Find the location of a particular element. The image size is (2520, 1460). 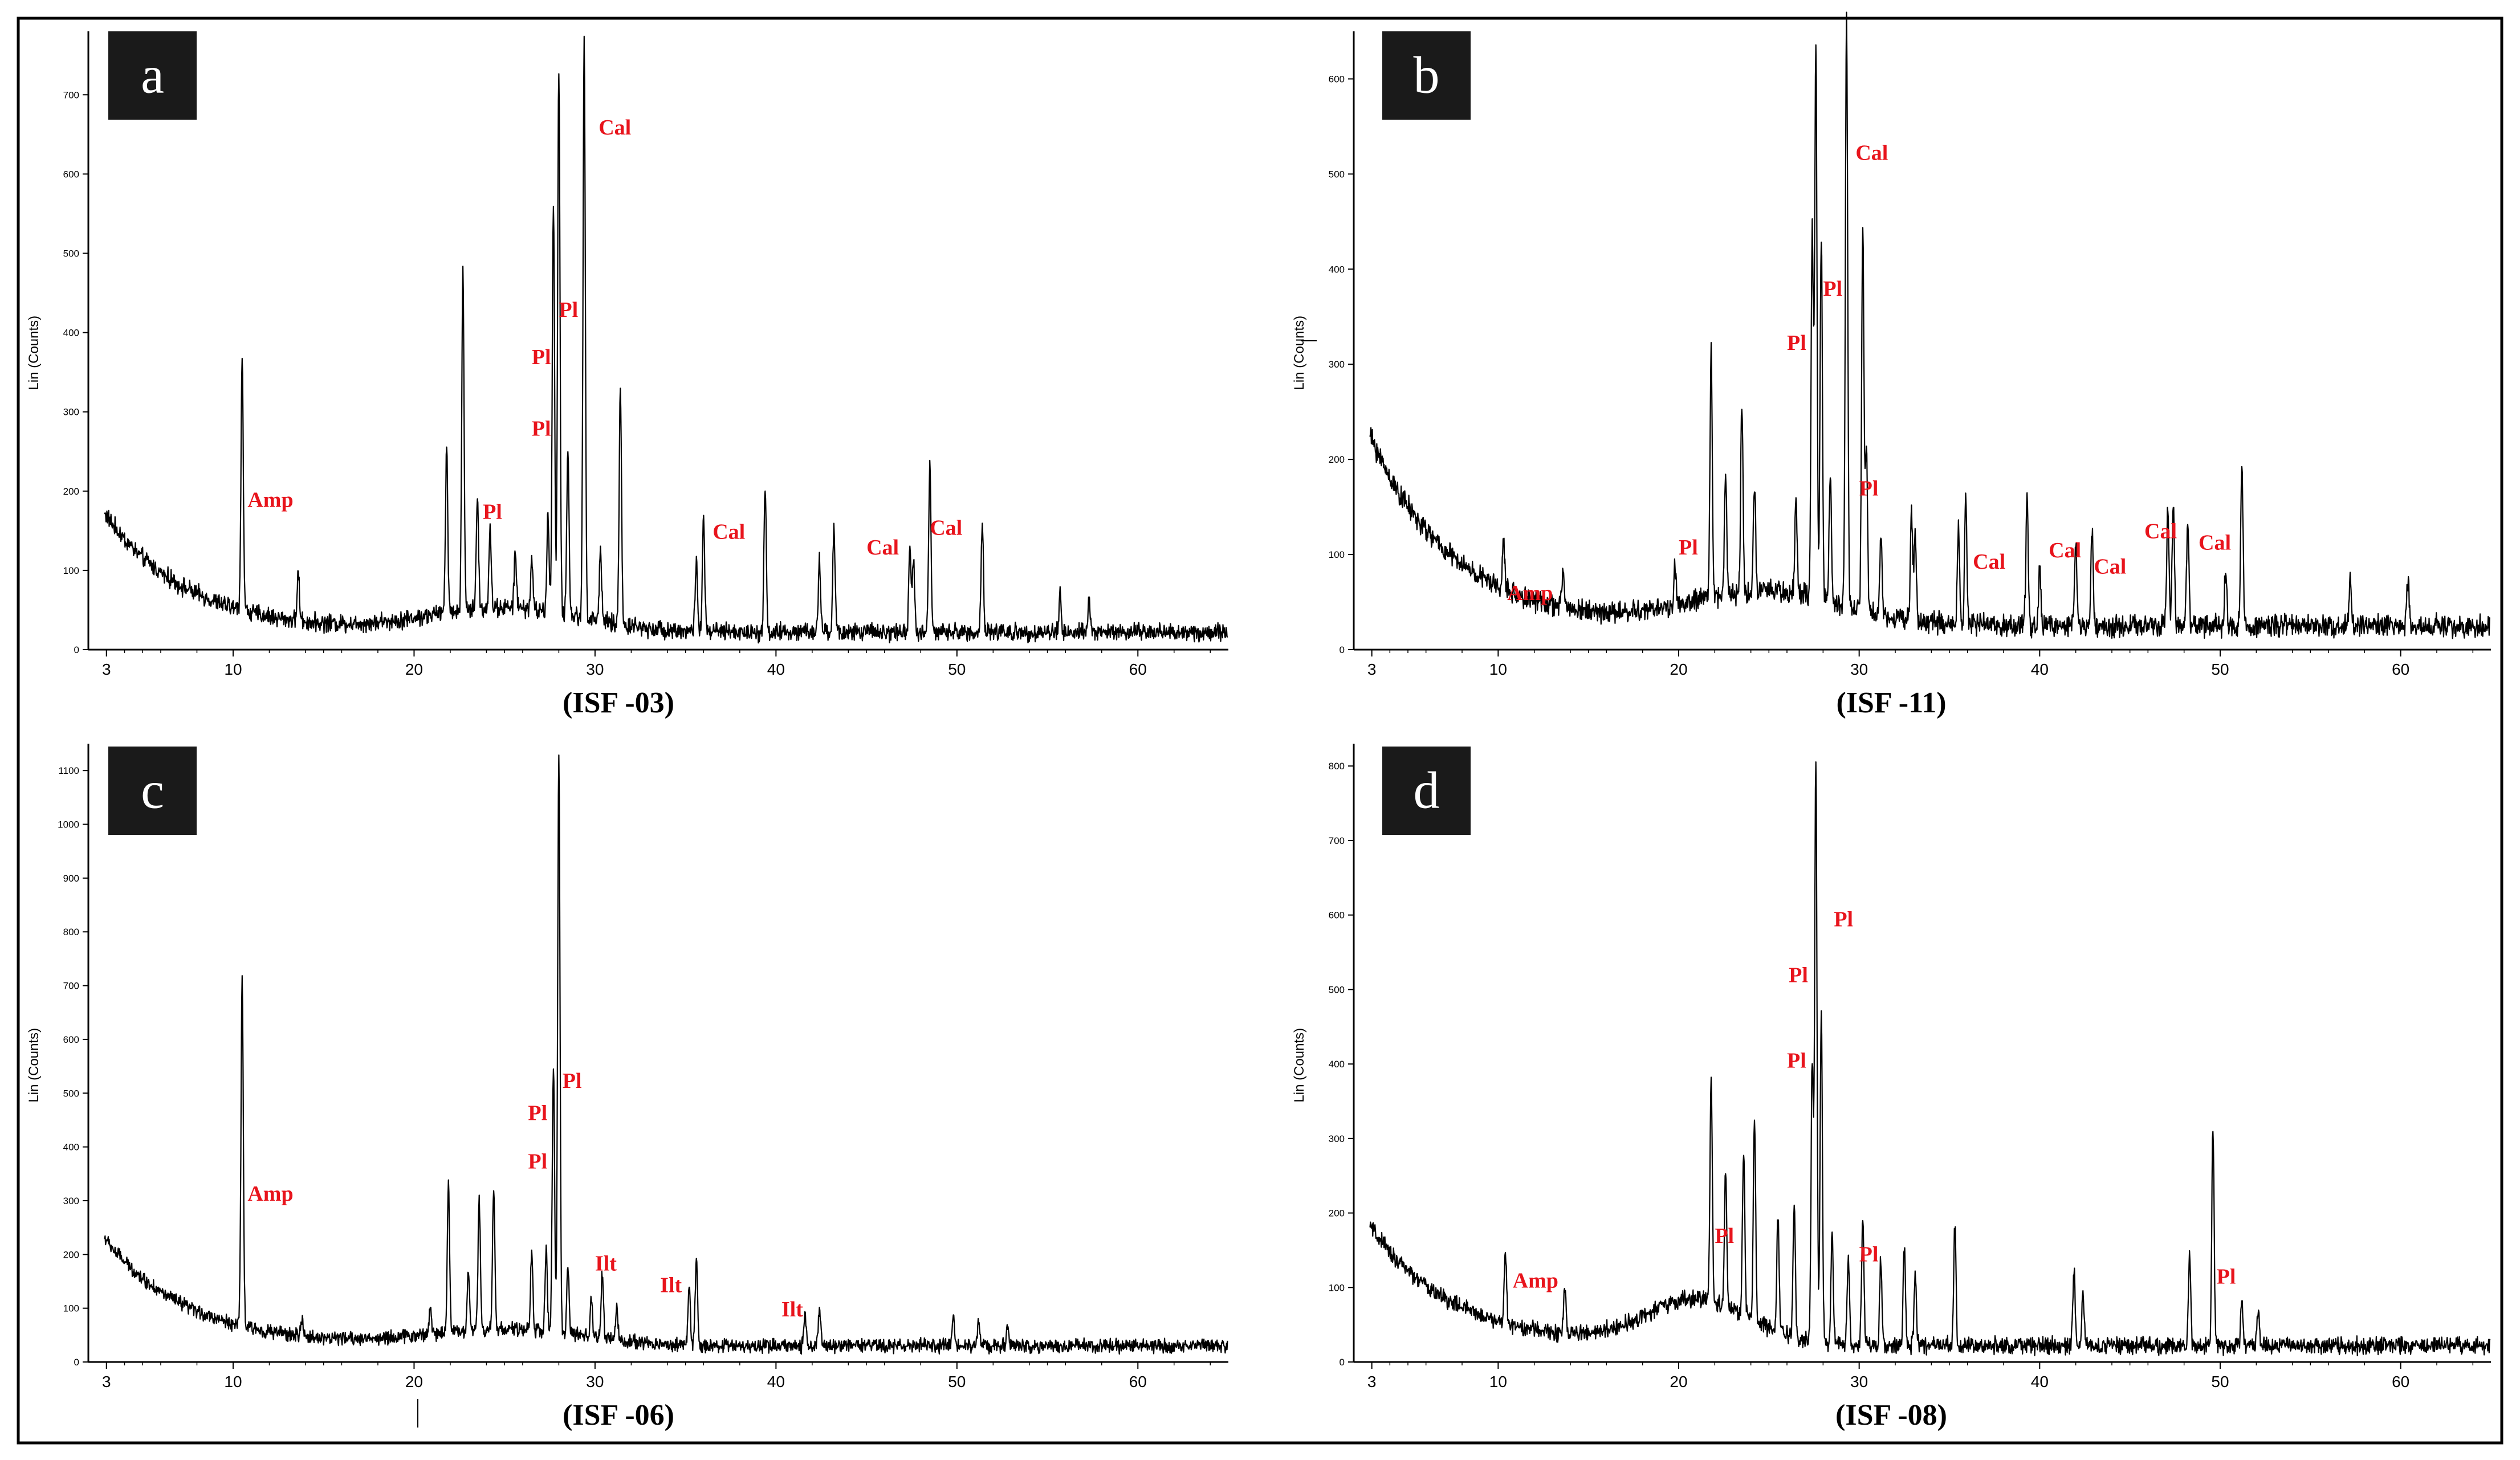

panel-label: c is located at coordinates (152, 790).